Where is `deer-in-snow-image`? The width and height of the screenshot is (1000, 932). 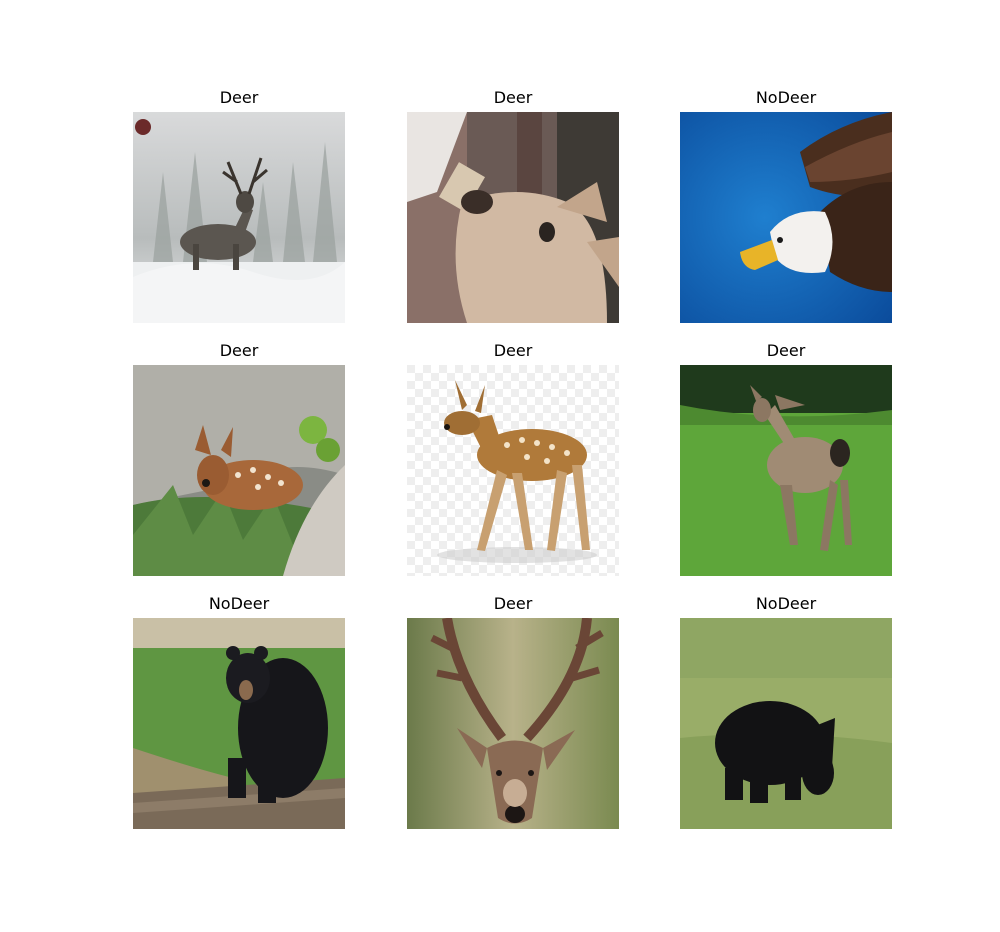 deer-in-snow-image is located at coordinates (239, 217).